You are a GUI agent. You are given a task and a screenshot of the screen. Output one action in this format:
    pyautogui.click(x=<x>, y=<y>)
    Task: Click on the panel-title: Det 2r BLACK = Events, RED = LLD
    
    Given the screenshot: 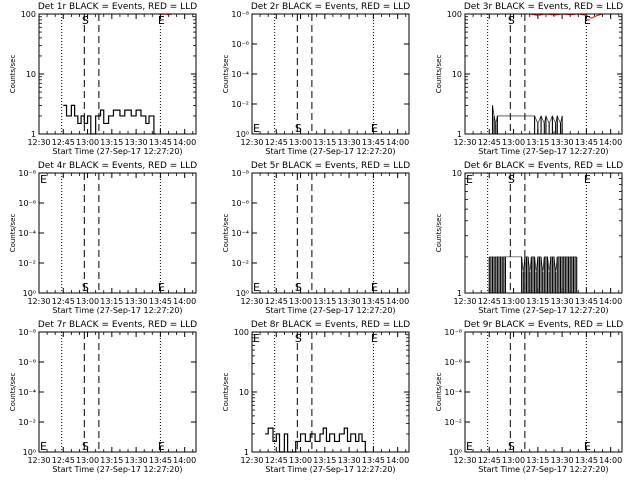 What is the action you would take?
    pyautogui.click(x=330, y=7)
    